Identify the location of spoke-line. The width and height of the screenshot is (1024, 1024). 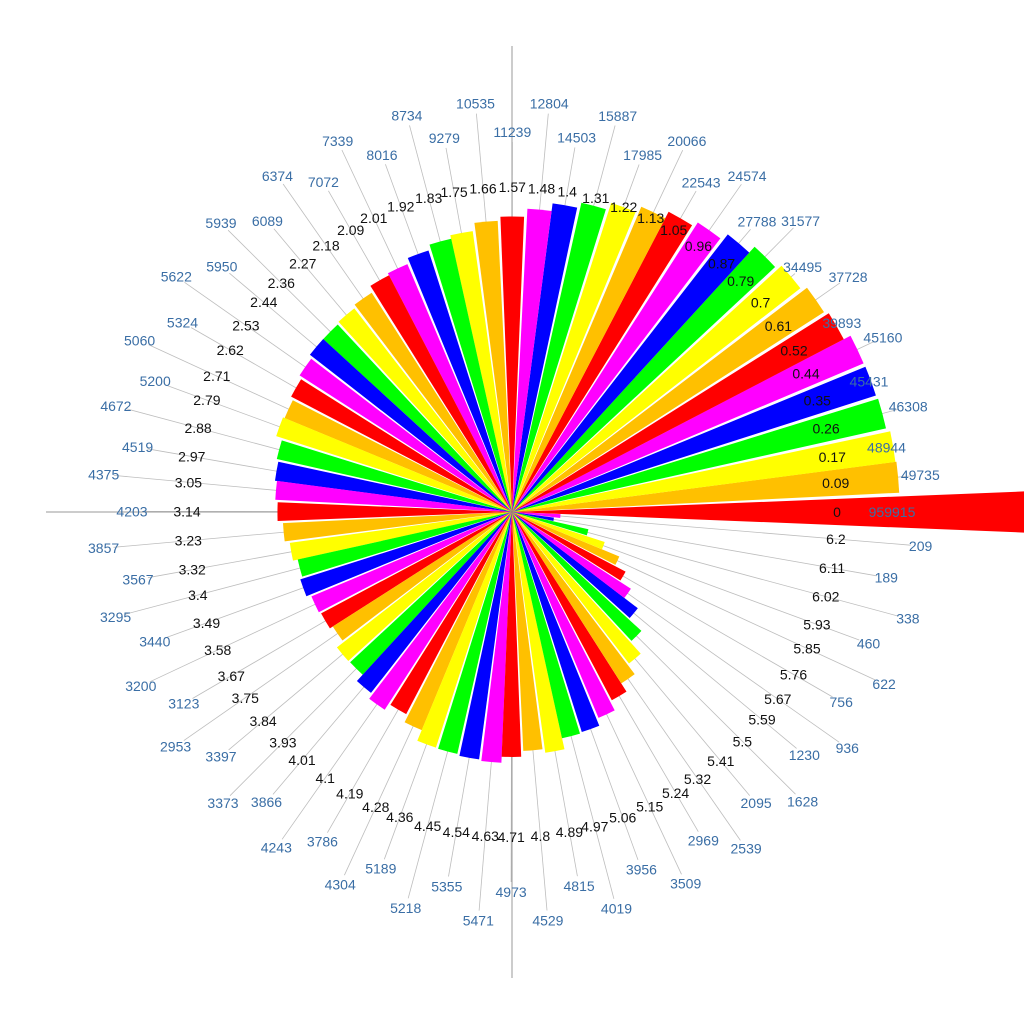
(694, 544).